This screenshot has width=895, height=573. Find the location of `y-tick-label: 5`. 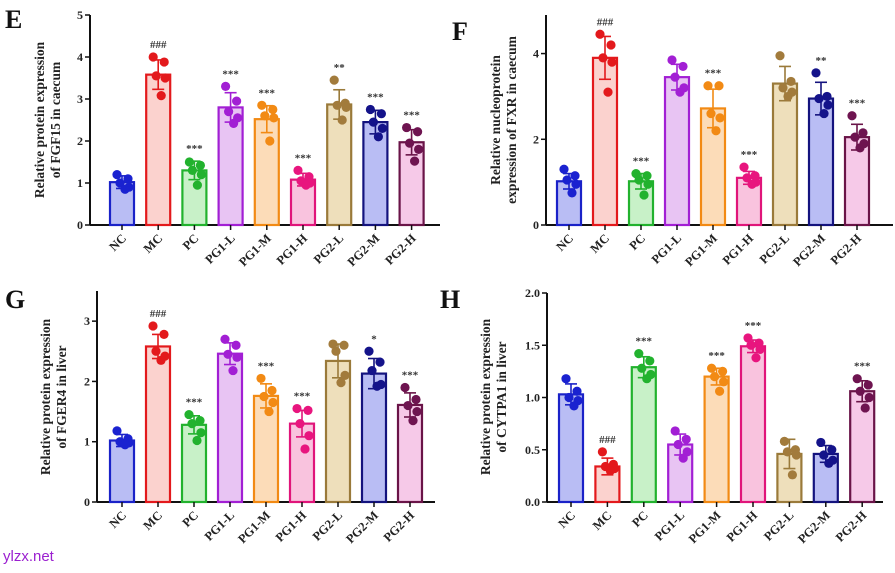

y-tick-label: 5 is located at coordinates (80, 15).